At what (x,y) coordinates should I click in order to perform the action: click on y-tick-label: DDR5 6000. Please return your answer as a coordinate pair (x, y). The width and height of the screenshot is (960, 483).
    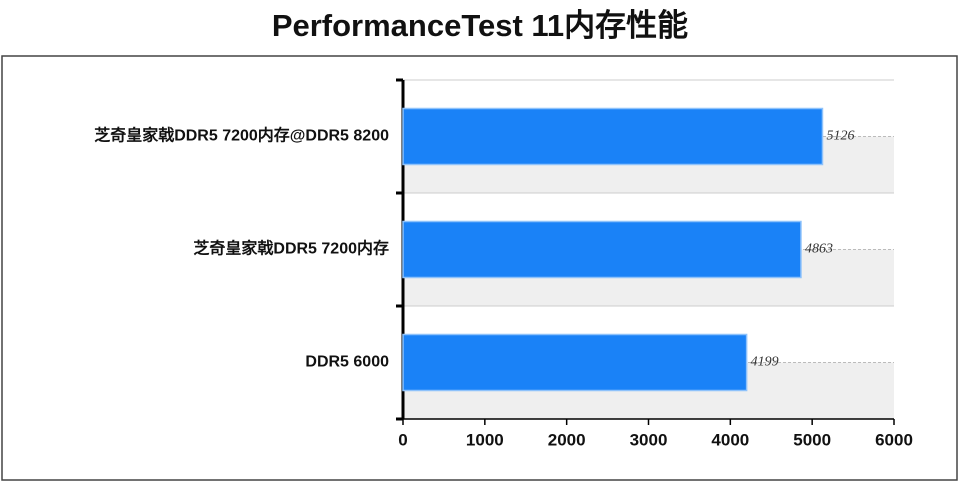
    Looking at the image, I should click on (347, 362).